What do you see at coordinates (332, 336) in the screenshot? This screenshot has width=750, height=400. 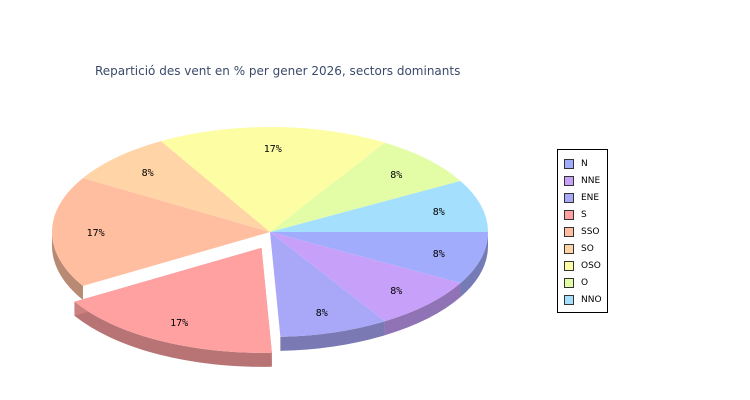 I see `slice-side-ene` at bounding box center [332, 336].